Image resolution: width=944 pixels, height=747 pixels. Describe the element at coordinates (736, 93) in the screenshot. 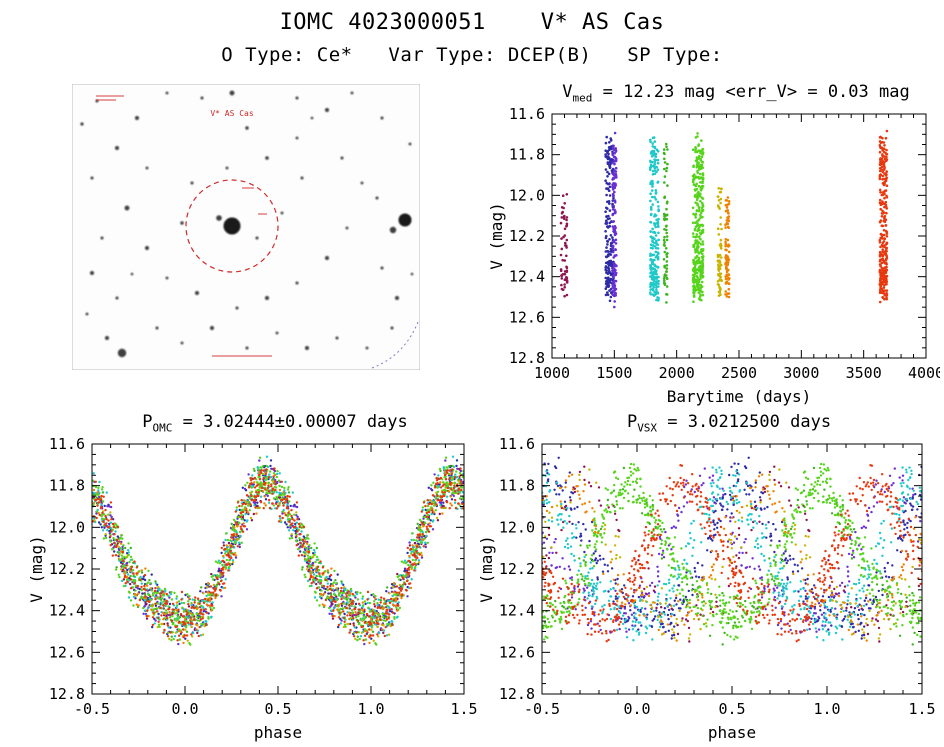

I see `time-plot-title: Vmed = 12.23 mag <err_V> = 0.03 mag` at that location.